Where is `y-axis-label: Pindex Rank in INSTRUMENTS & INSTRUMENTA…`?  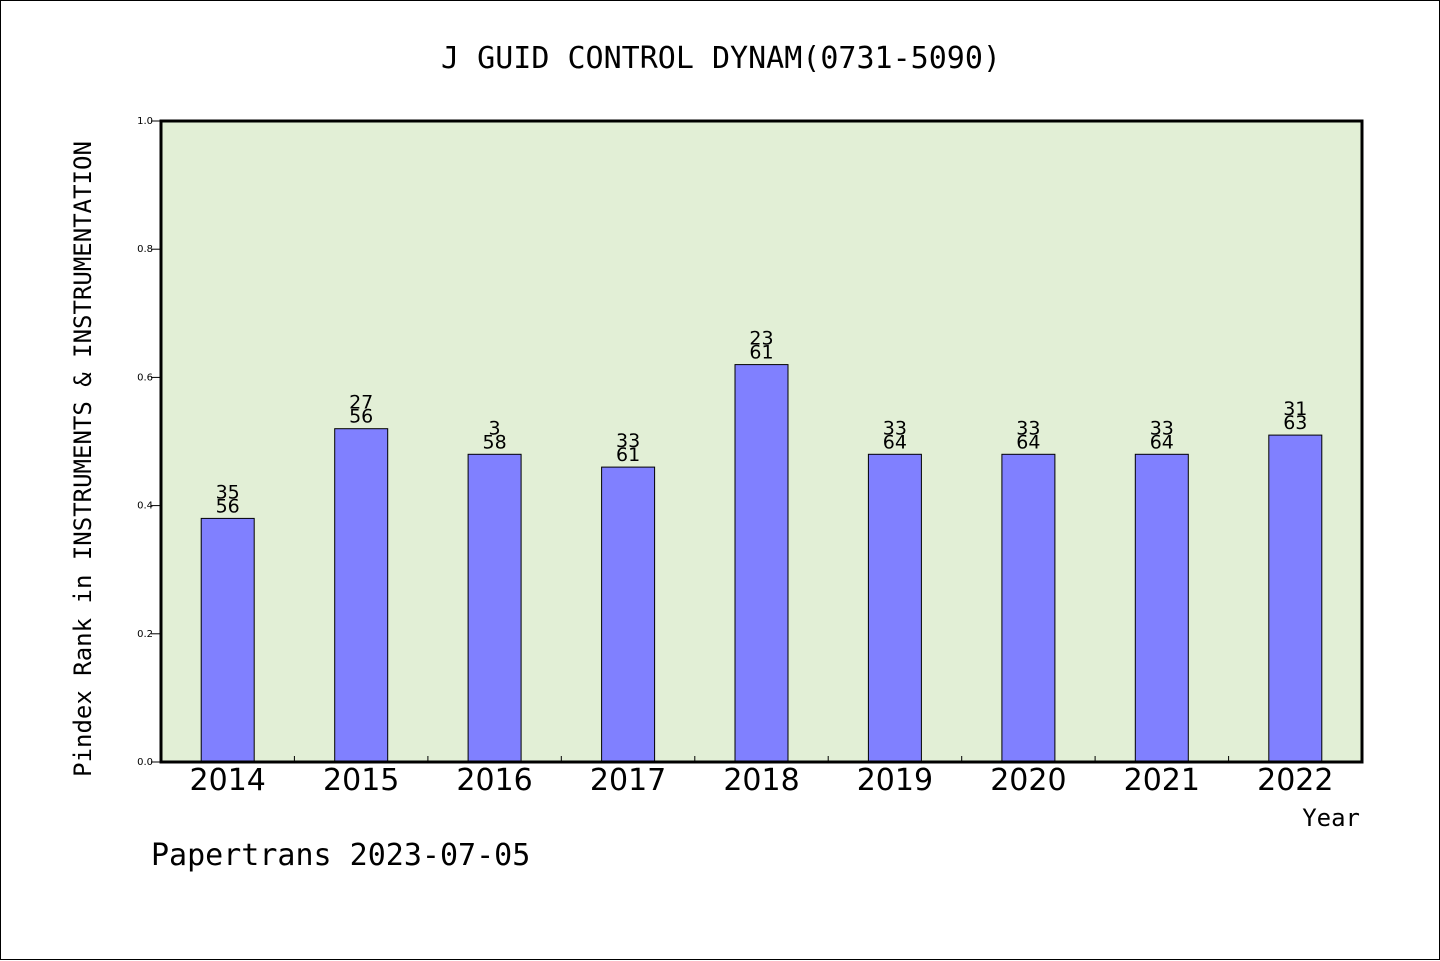
y-axis-label: Pindex Rank in INSTRUMENTS & INSTRUMENTA… is located at coordinates (83, 459).